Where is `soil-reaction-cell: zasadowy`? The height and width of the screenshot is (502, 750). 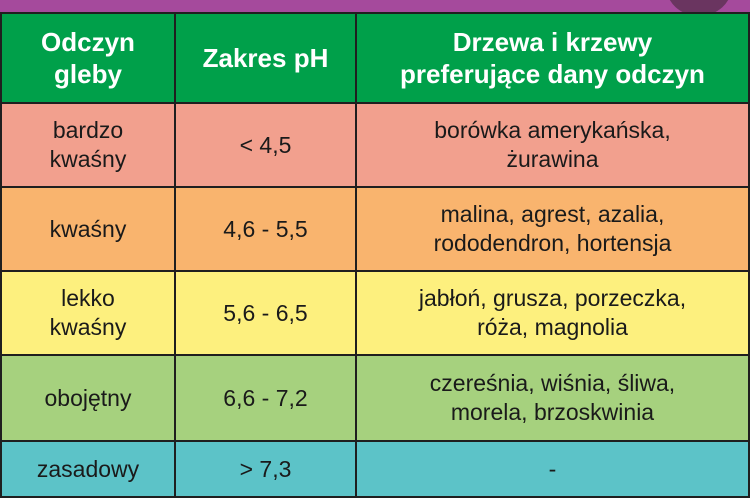
soil-reaction-cell: zasadowy is located at coordinates (88, 469).